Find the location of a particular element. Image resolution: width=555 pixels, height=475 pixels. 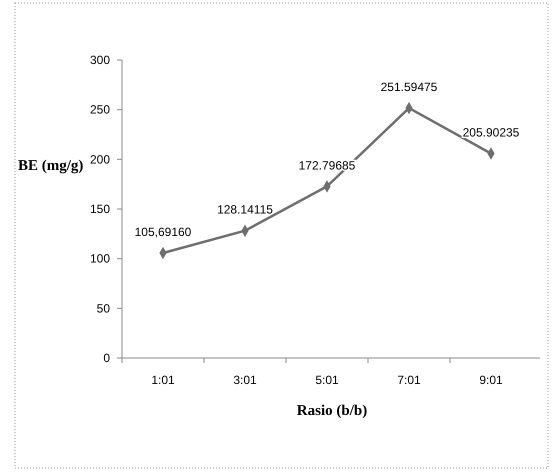

x-tick-label: 1:01 is located at coordinates (163, 380).